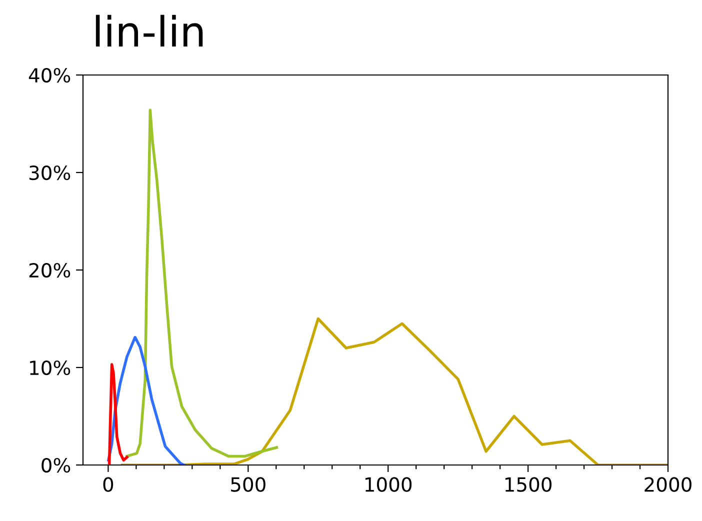  What do you see at coordinates (248, 484) in the screenshot?
I see `x-tick-label: 500` at bounding box center [248, 484].